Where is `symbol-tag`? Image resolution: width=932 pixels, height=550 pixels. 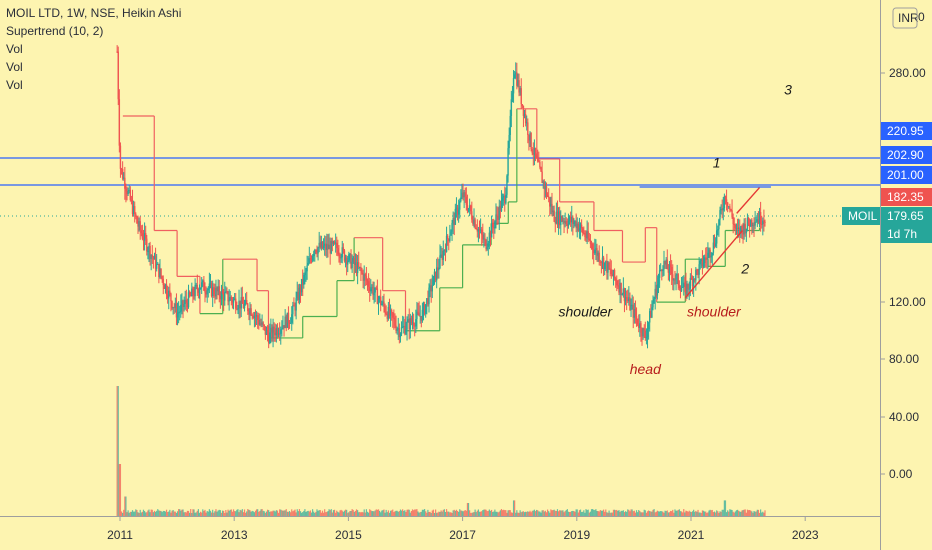 symbol-tag is located at coordinates (861, 216).